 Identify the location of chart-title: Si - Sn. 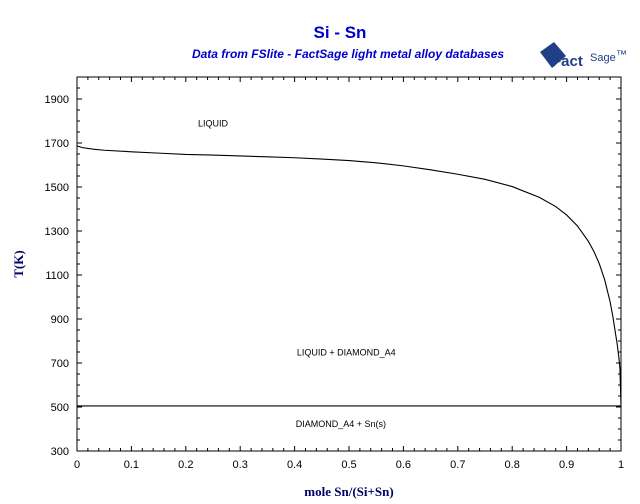
(340, 32).